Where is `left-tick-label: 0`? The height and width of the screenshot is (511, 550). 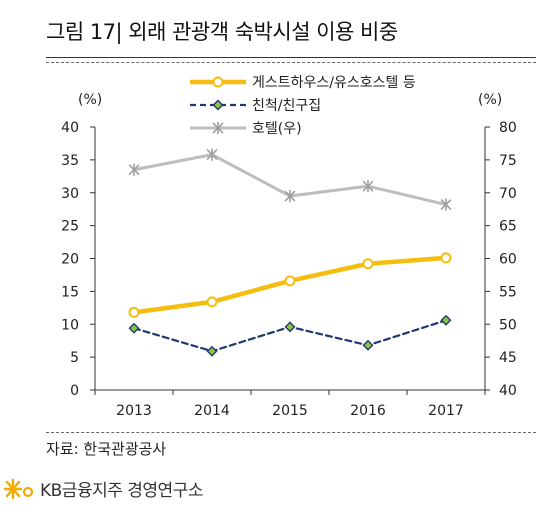
left-tick-label: 0 is located at coordinates (74, 391).